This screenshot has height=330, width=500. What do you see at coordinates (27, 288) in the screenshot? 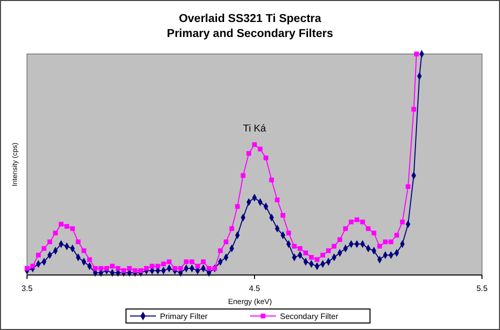
I see `x-tick-label: 3.5` at bounding box center [27, 288].